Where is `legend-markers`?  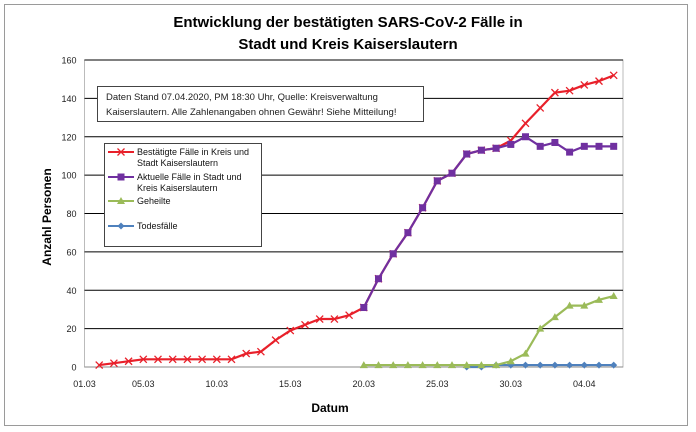
legend-markers is located at coordinates (121, 189).